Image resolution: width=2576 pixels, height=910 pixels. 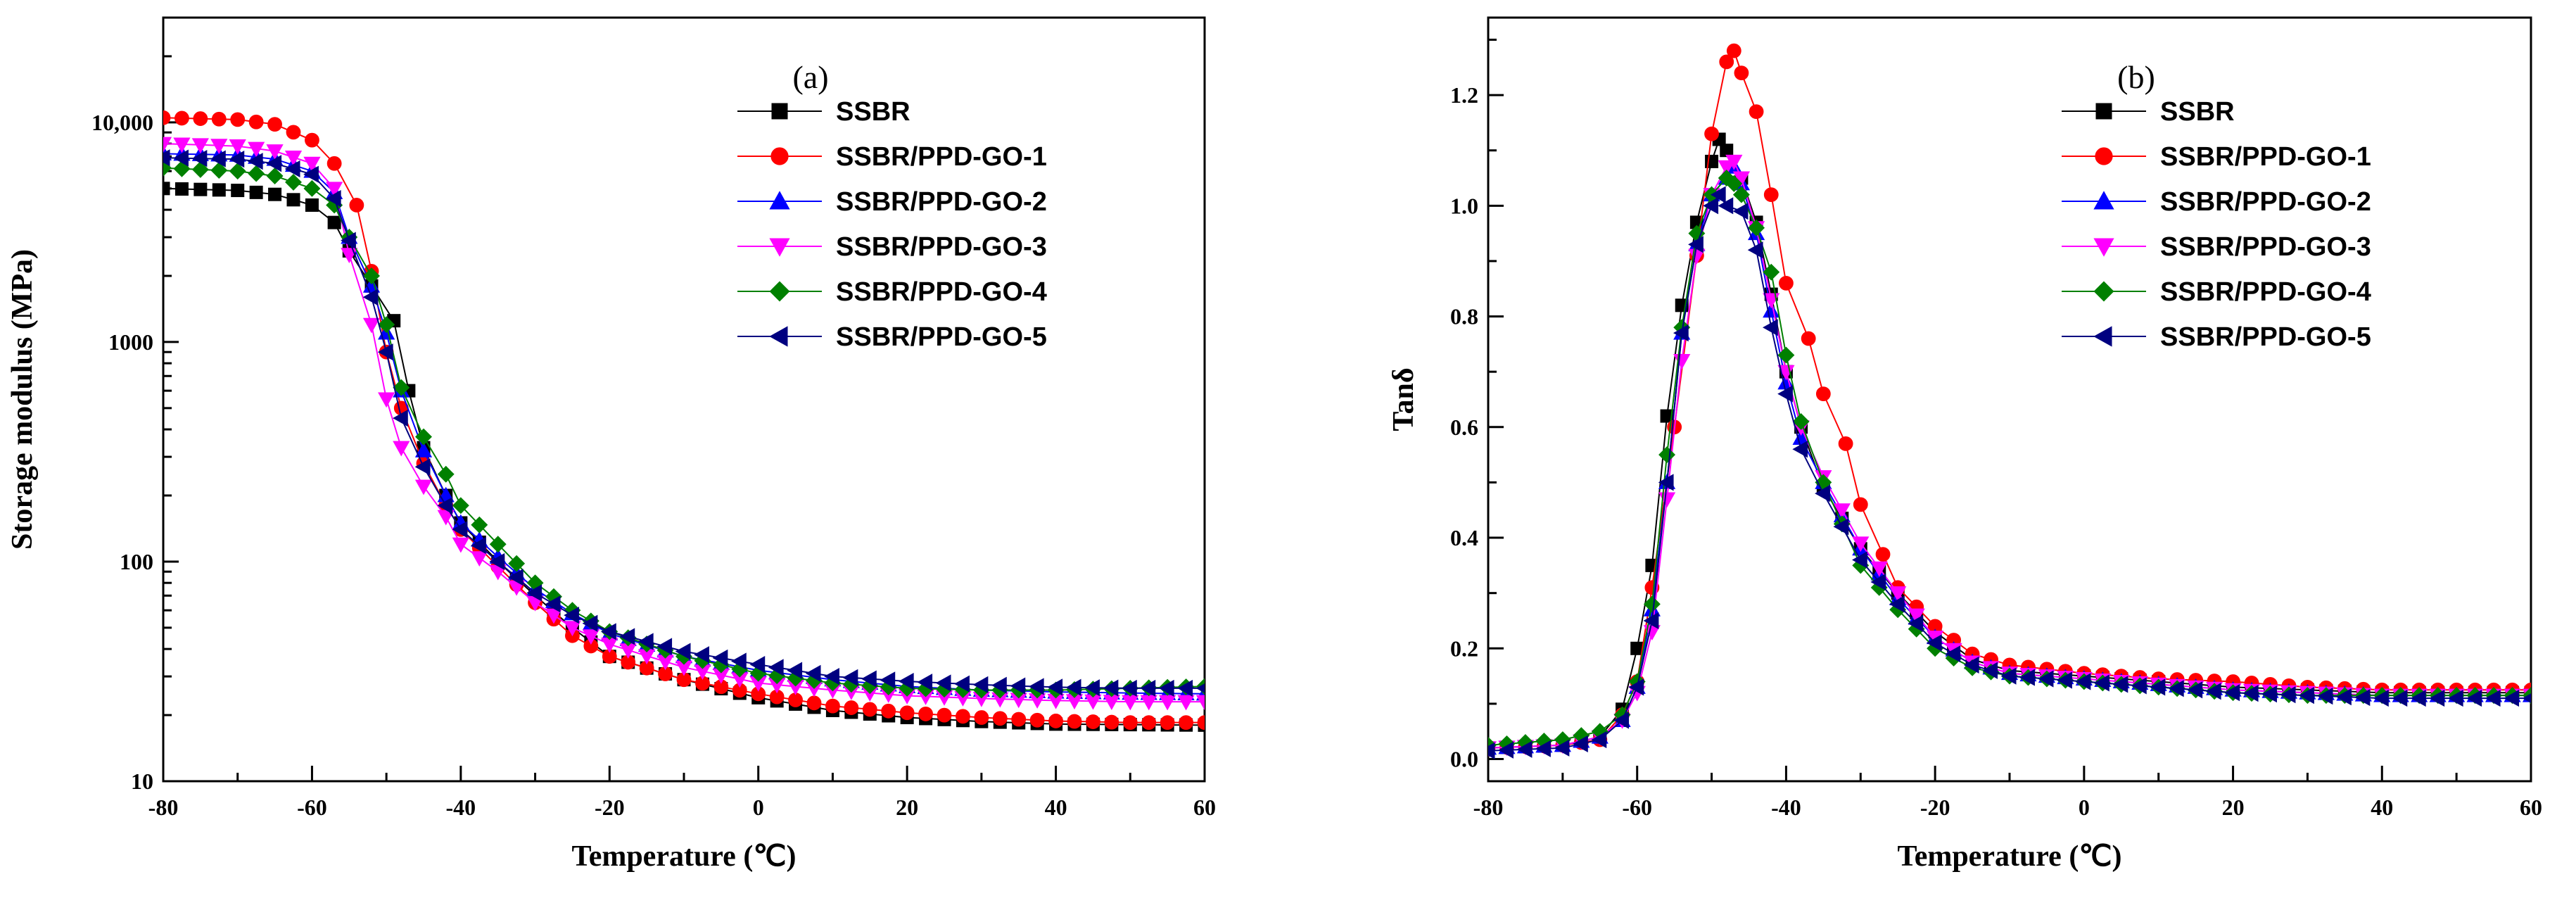 I want to click on x-tick-label: 40, so click(x=2382, y=807).